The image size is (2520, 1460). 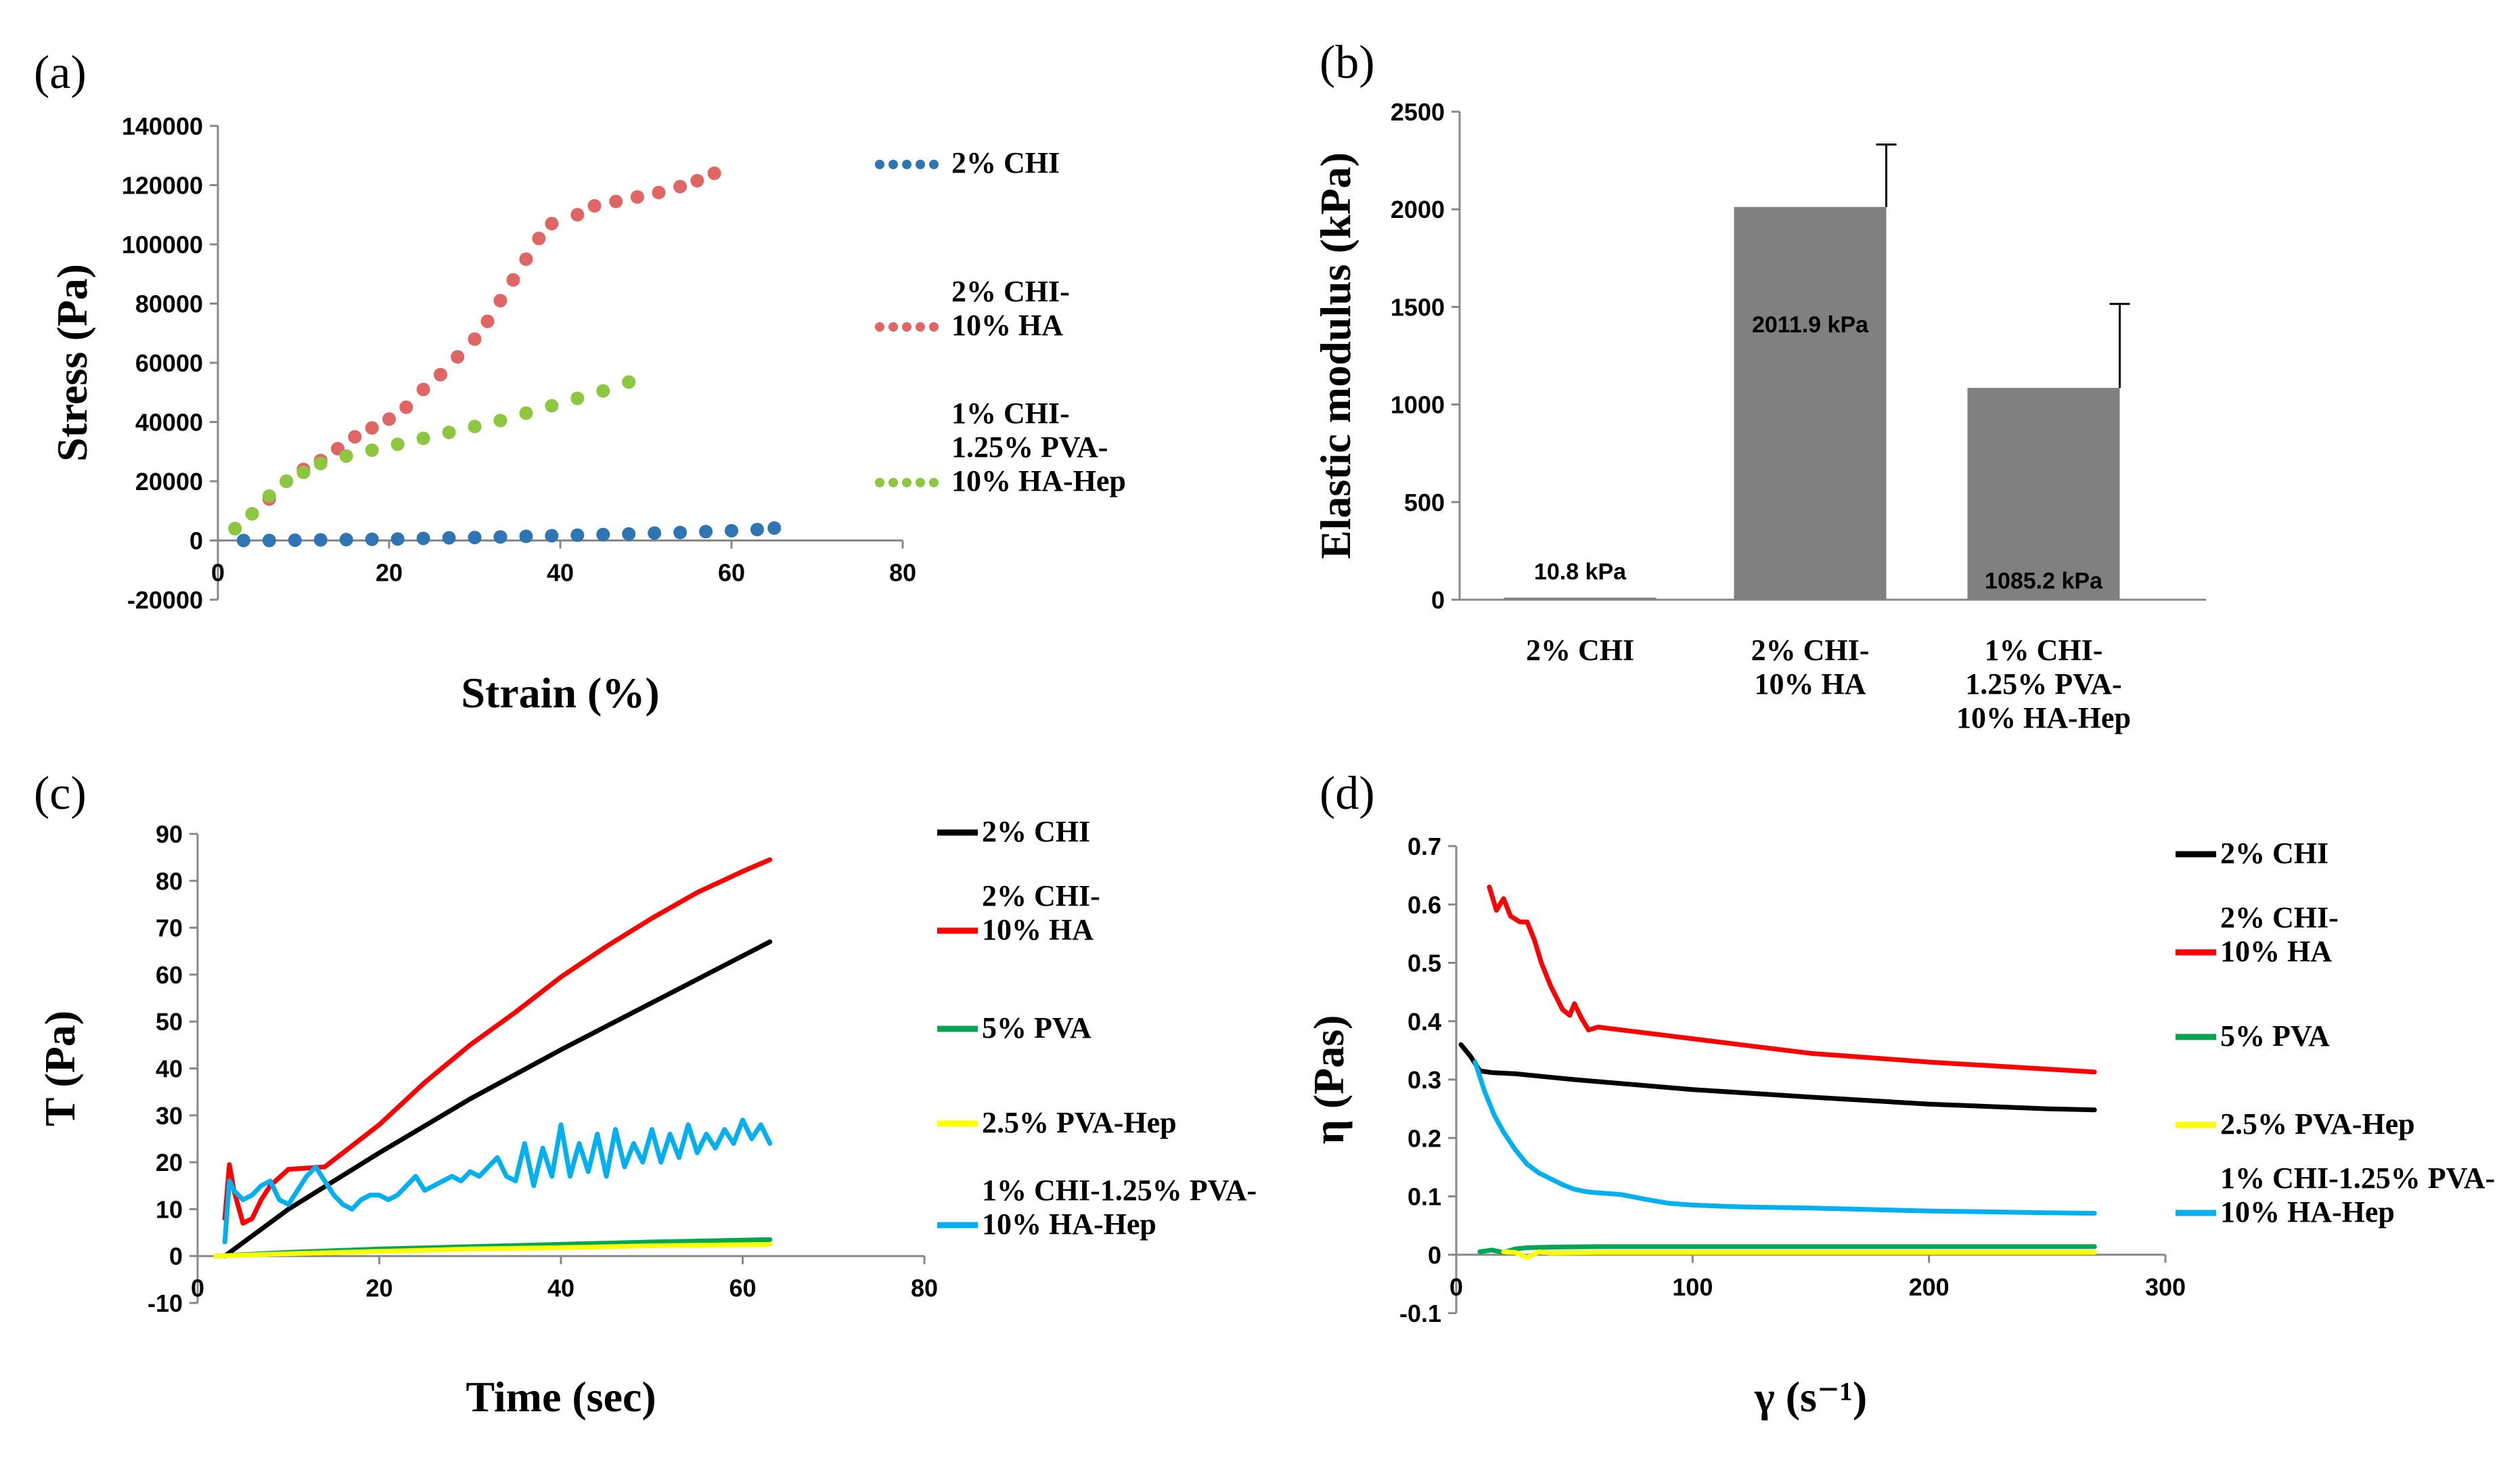 I want to click on y-tick-label: 30, so click(x=169, y=1116).